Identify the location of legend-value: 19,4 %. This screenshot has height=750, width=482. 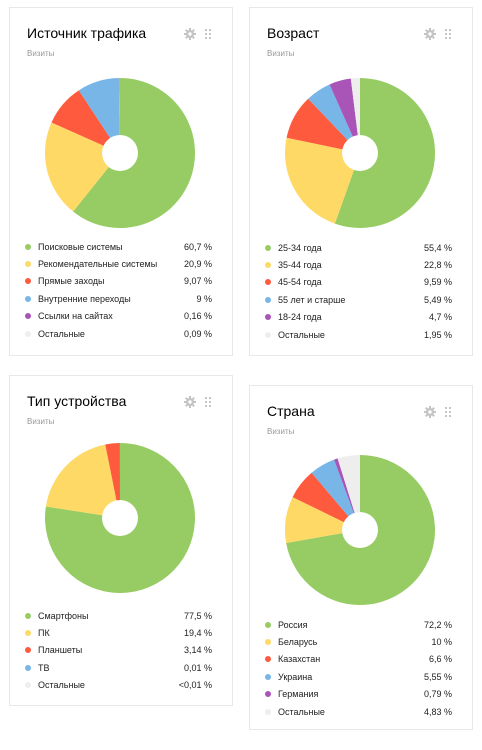
(197, 633).